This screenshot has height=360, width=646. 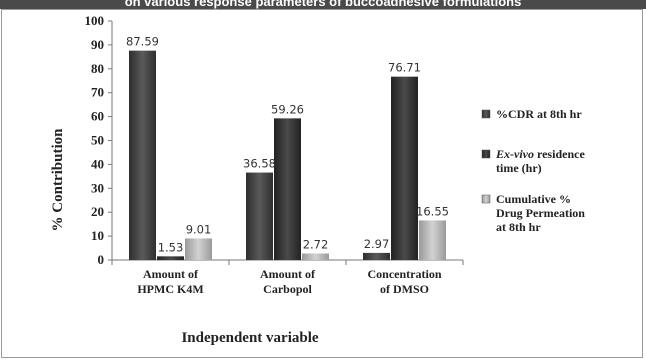 I want to click on y-tick-label: 70, so click(x=97, y=92).